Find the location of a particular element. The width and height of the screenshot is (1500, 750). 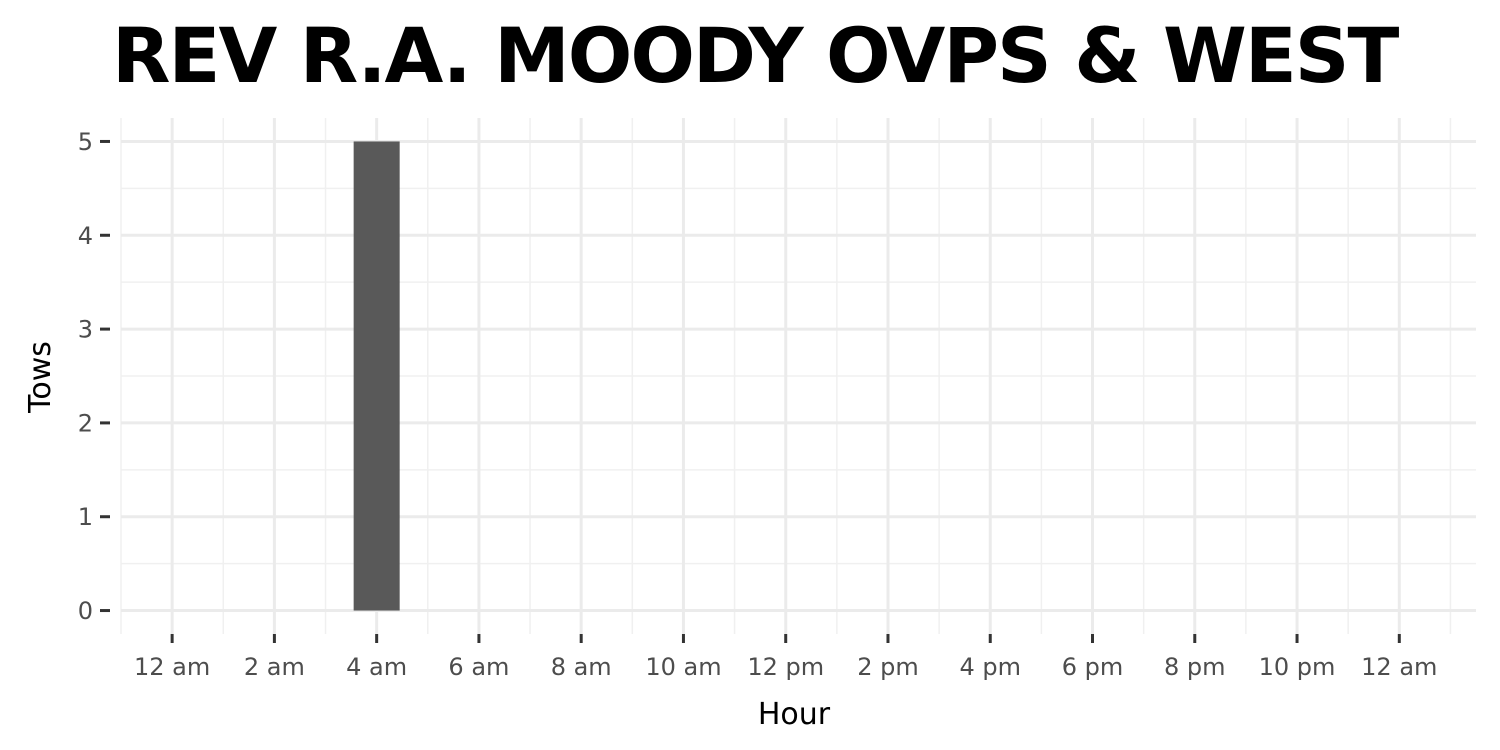

bars is located at coordinates (376, 376).